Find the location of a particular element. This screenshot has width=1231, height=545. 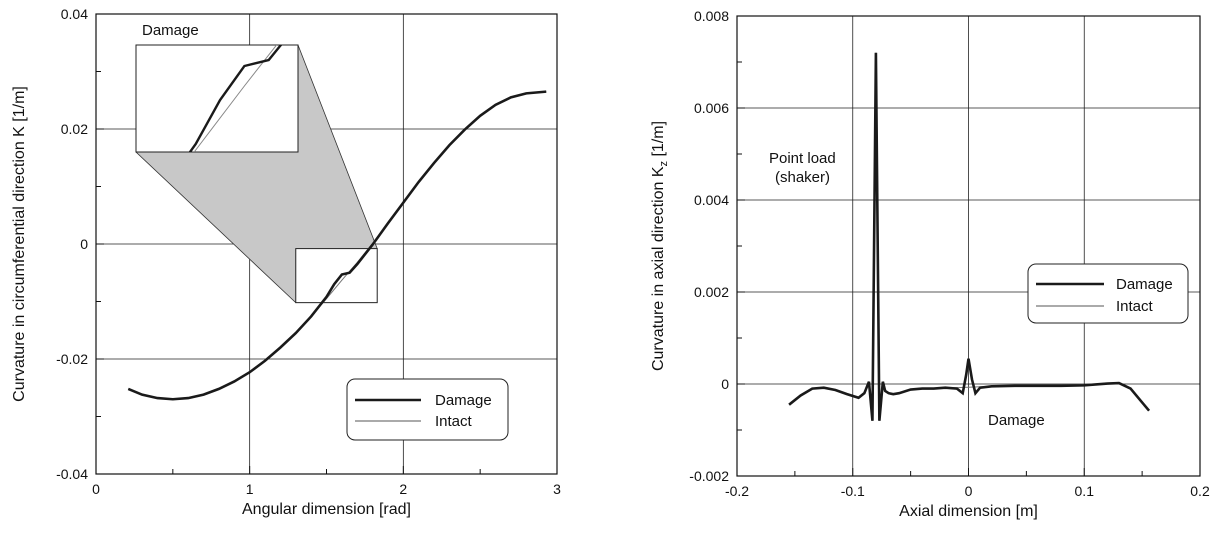

inset-intact-line is located at coordinates (235, 98).